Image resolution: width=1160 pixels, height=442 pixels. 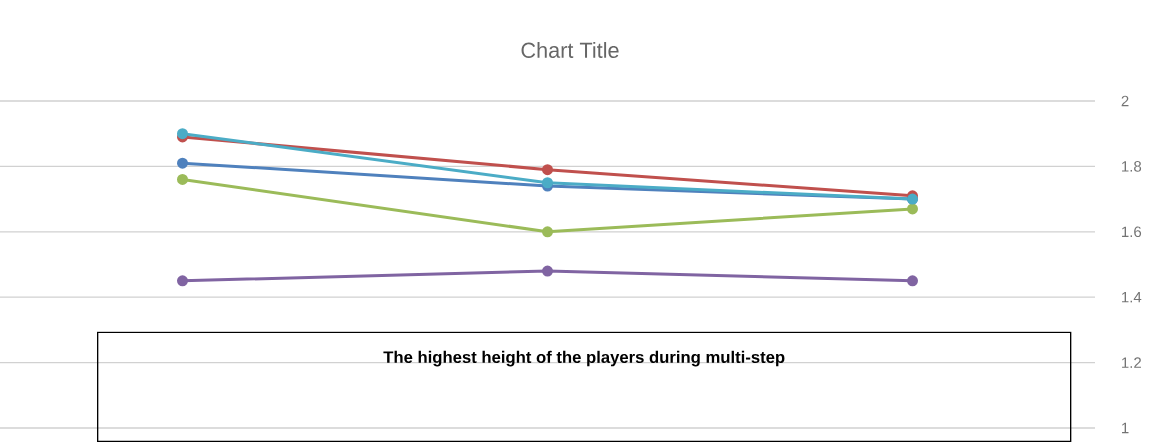 What do you see at coordinates (1125, 101) in the screenshot?
I see `y-tick-label: 2` at bounding box center [1125, 101].